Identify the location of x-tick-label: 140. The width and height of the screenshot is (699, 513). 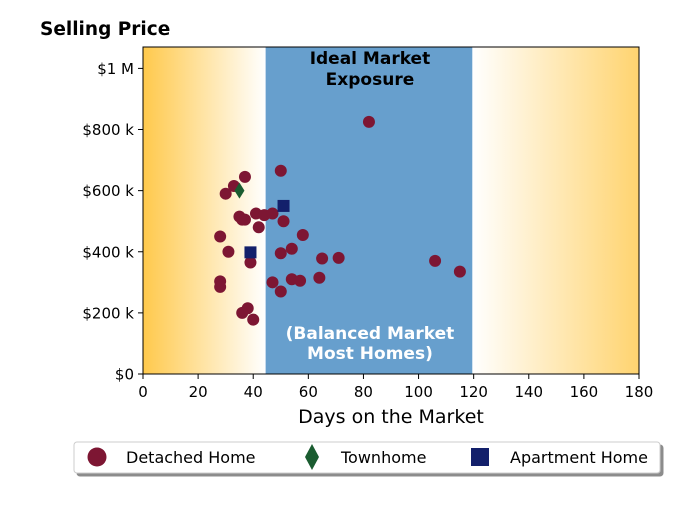
(528, 392).